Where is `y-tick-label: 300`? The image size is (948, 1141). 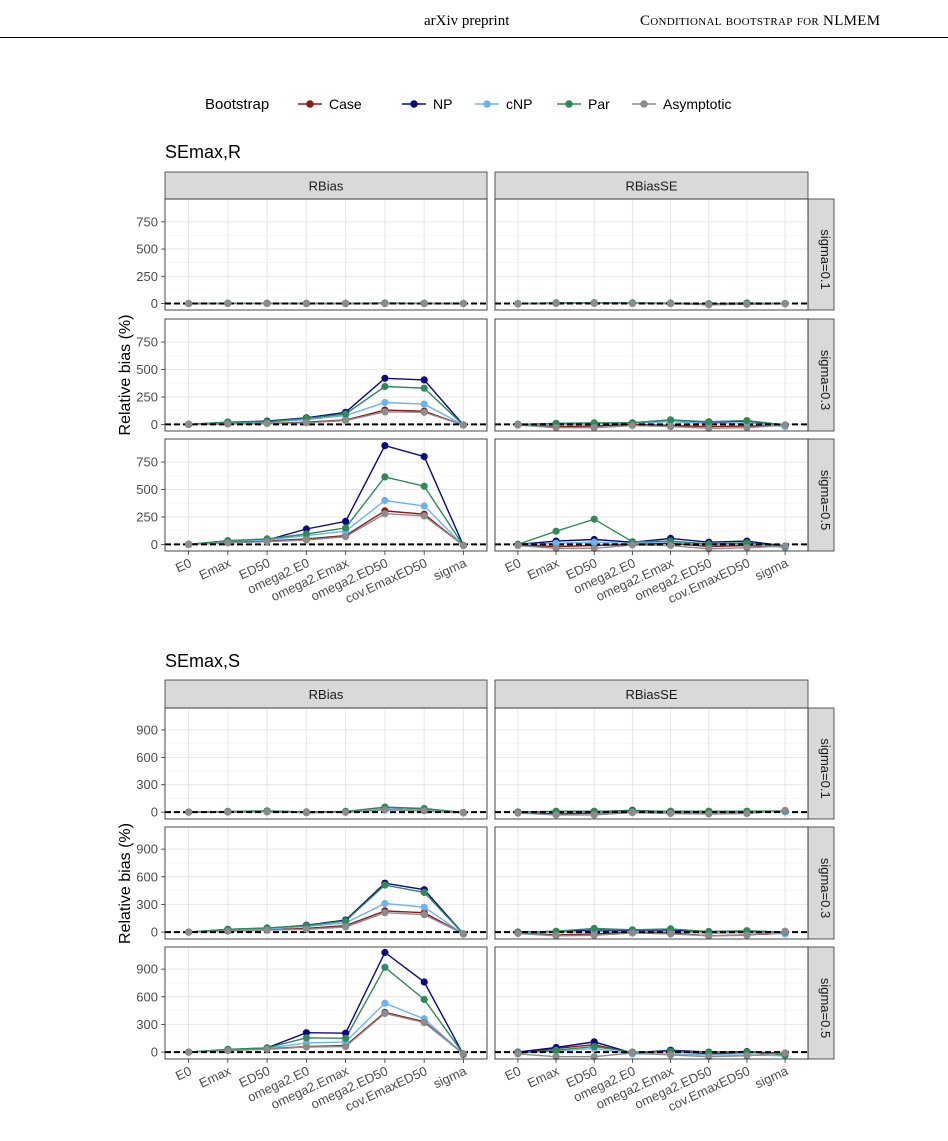
y-tick-label: 300 is located at coordinates (147, 1024).